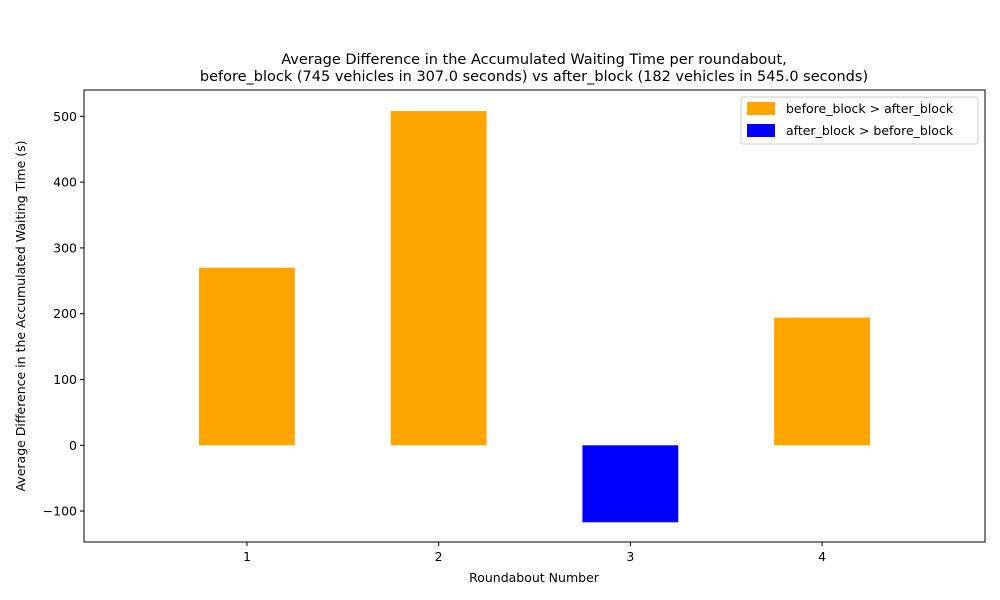 The image size is (1000, 600). Describe the element at coordinates (65, 182) in the screenshot. I see `y-tick-label: 400` at that location.